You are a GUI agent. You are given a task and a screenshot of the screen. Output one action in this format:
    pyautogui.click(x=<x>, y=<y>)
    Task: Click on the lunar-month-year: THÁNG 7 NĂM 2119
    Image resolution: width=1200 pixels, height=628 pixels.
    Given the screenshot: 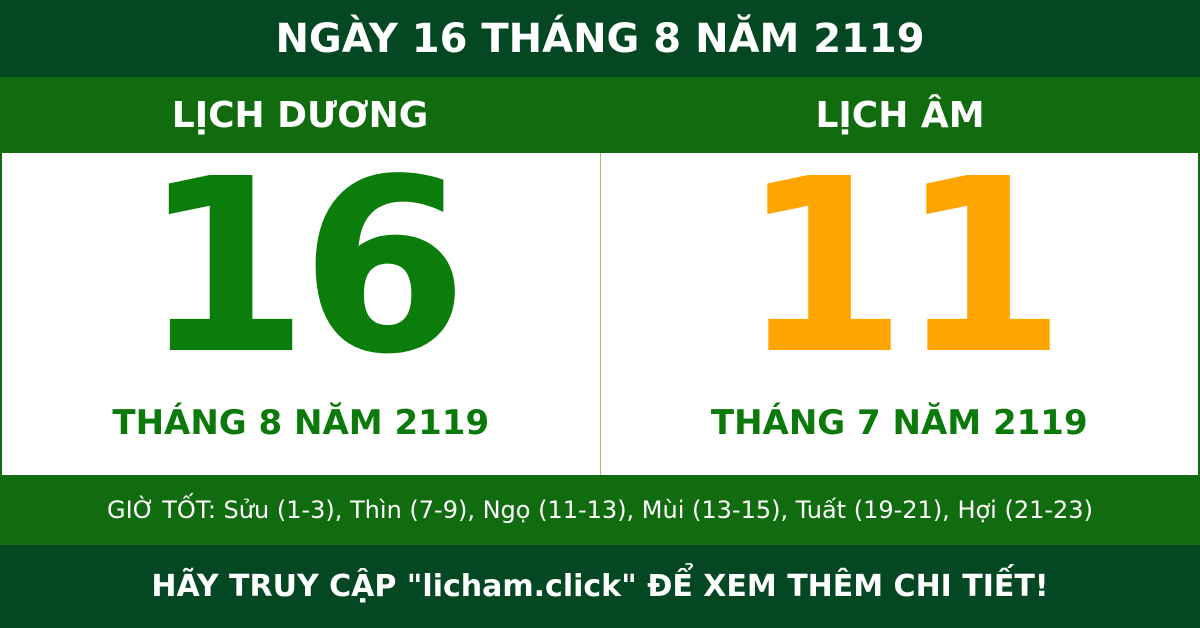 What is the action you would take?
    pyautogui.click(x=899, y=423)
    